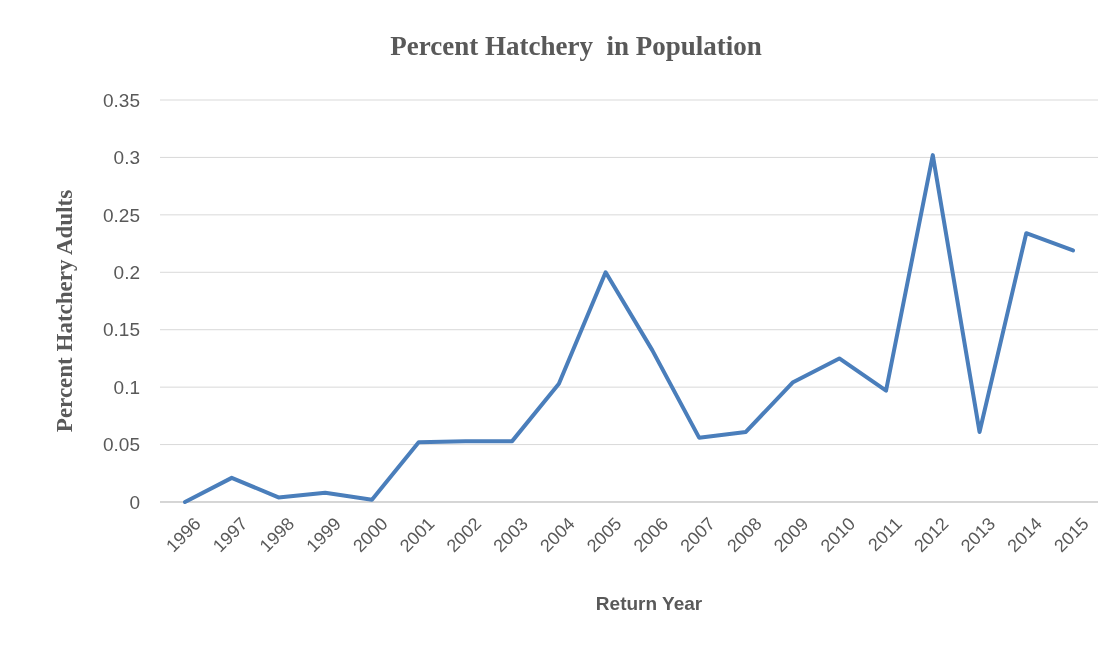 This screenshot has width=1112, height=649. I want to click on y-tick-label: 0.3, so click(126, 158).